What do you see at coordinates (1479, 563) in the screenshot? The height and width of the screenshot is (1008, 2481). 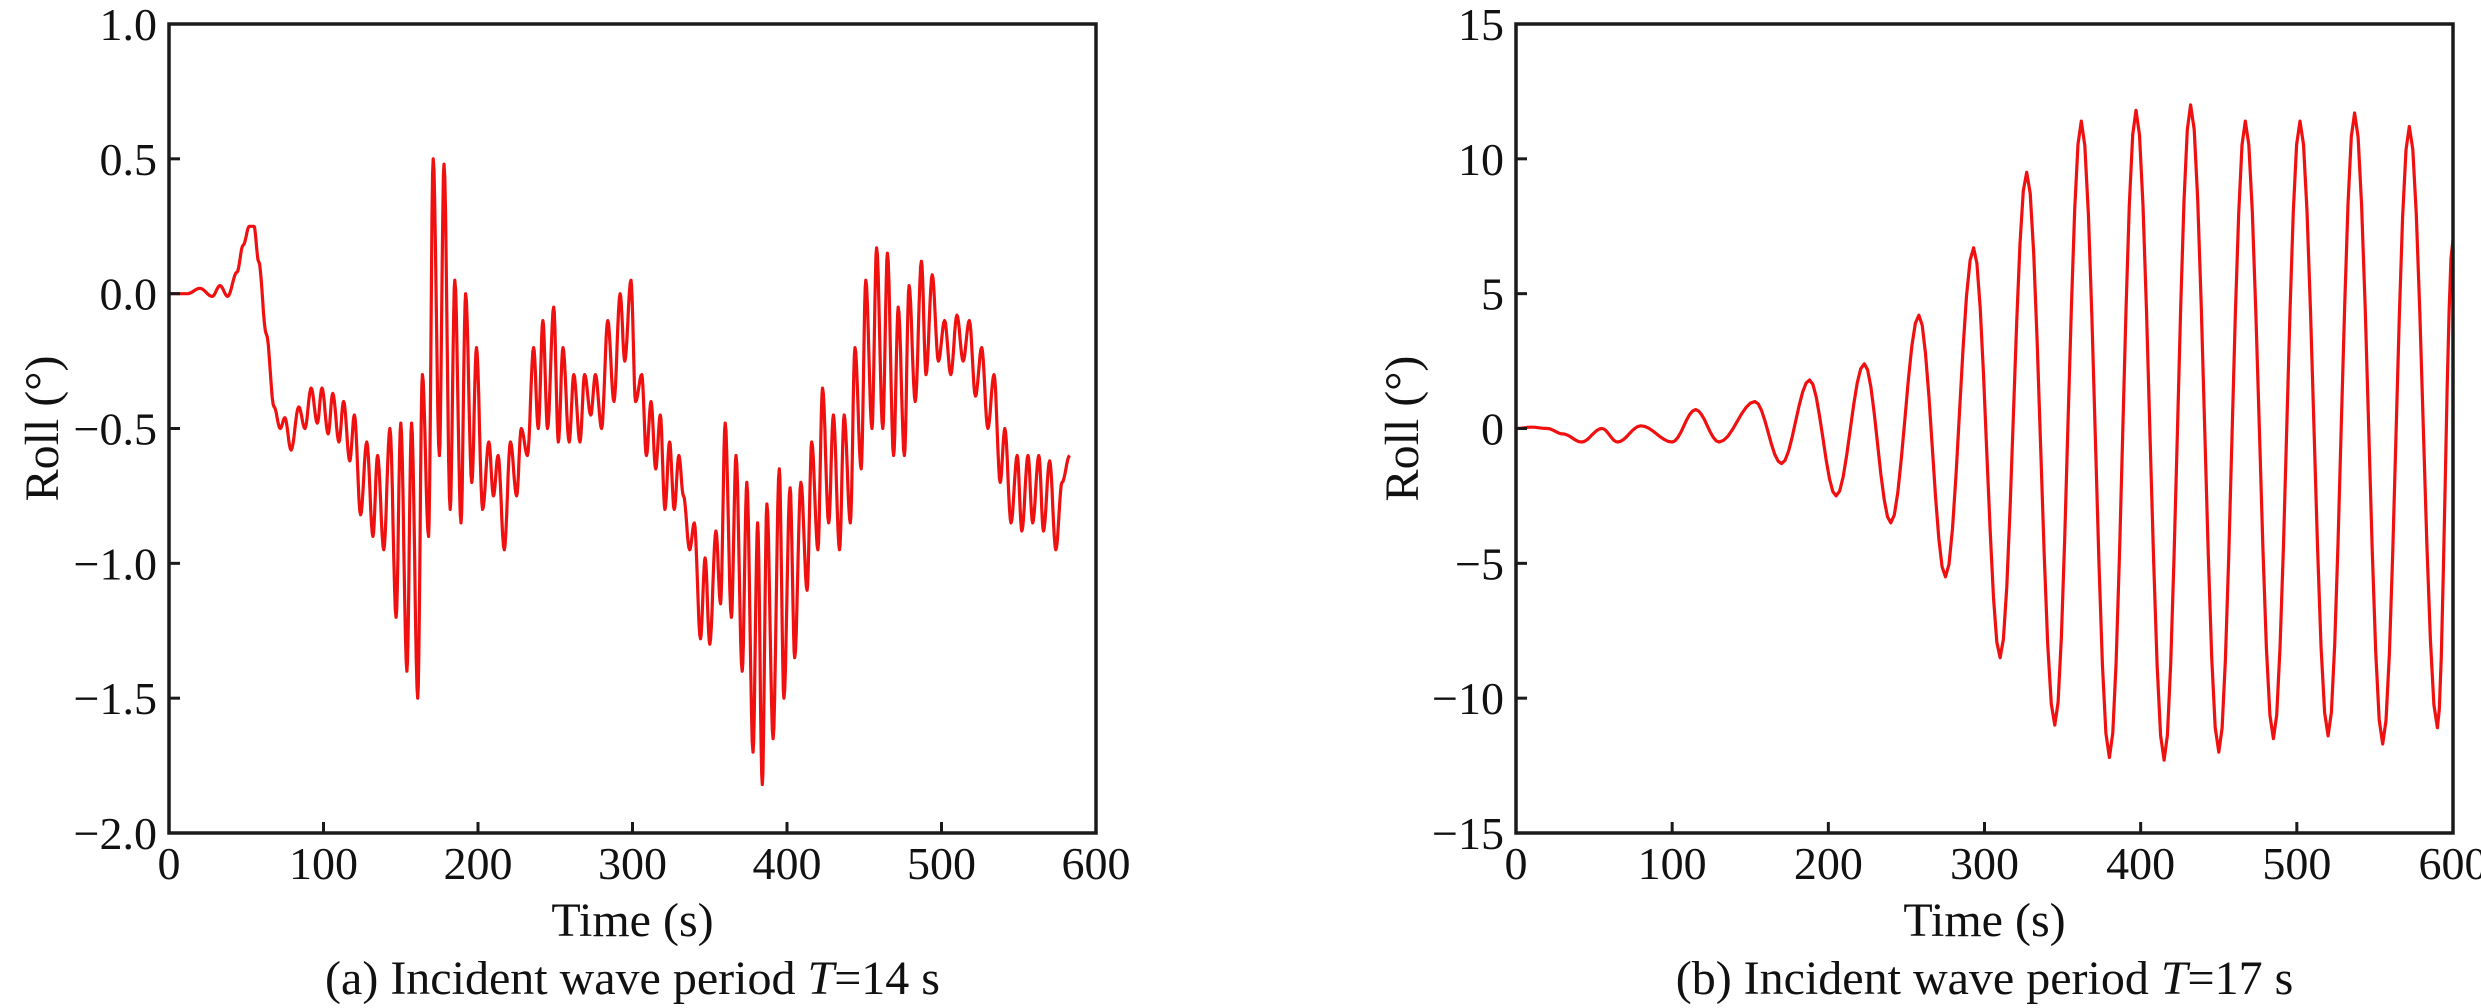 I see `y-tick-label: −5` at bounding box center [1479, 563].